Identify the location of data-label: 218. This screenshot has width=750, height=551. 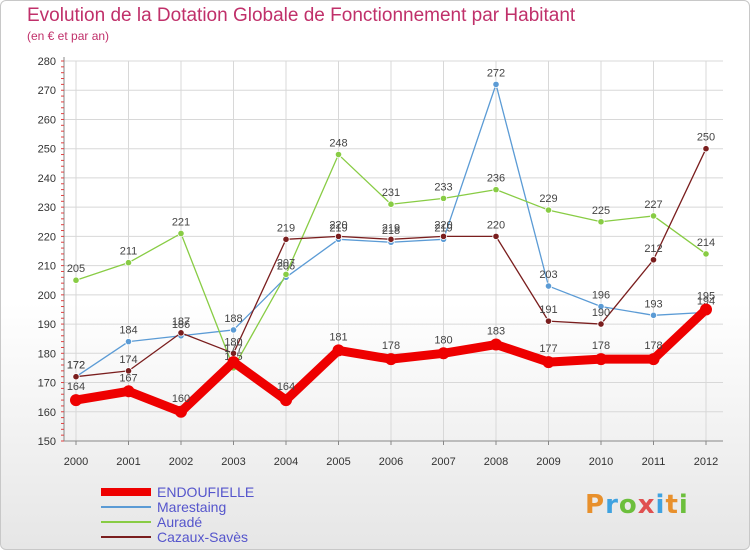
(391, 231).